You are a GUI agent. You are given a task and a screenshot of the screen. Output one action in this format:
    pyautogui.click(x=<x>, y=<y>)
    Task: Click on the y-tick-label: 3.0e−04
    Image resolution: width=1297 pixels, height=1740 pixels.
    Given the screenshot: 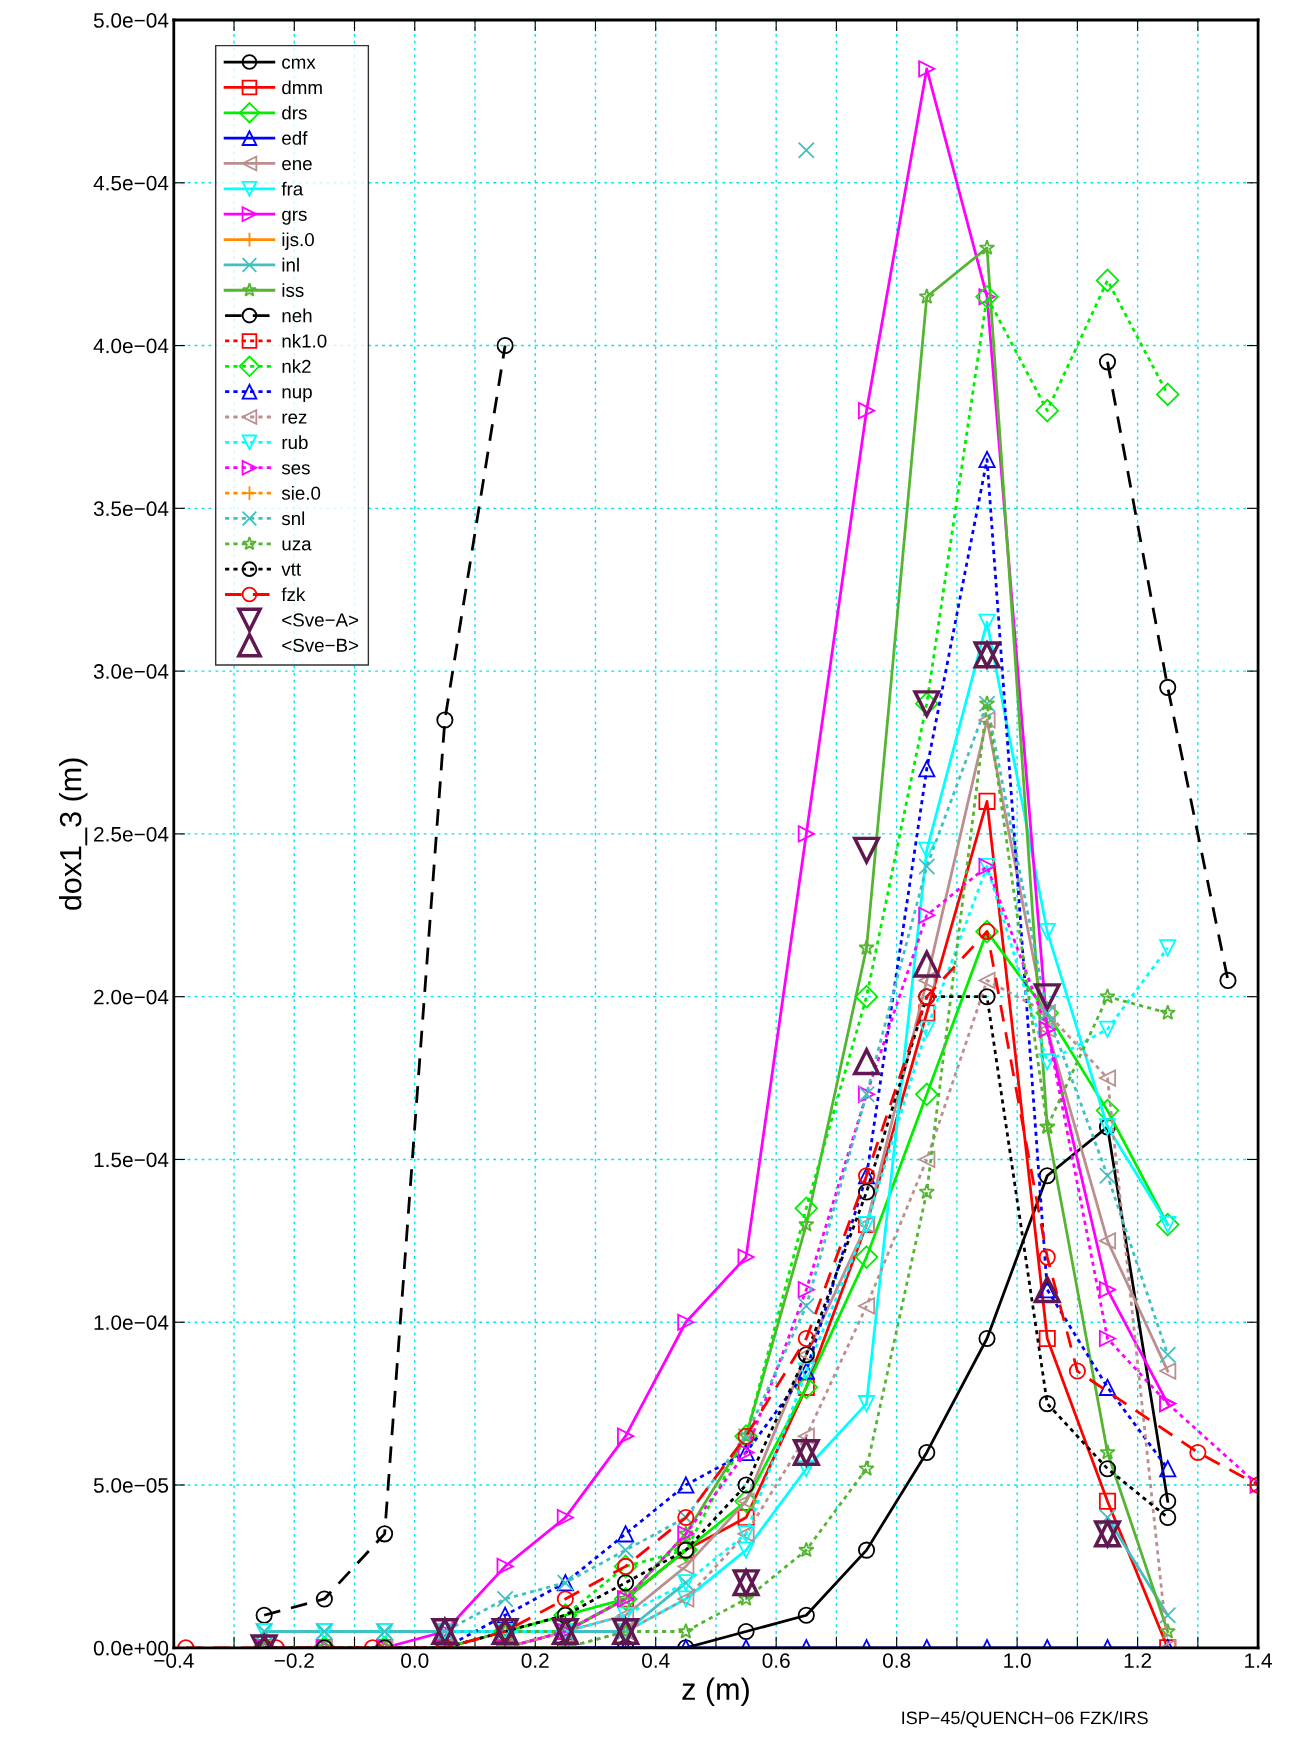 What is the action you would take?
    pyautogui.click(x=131, y=671)
    